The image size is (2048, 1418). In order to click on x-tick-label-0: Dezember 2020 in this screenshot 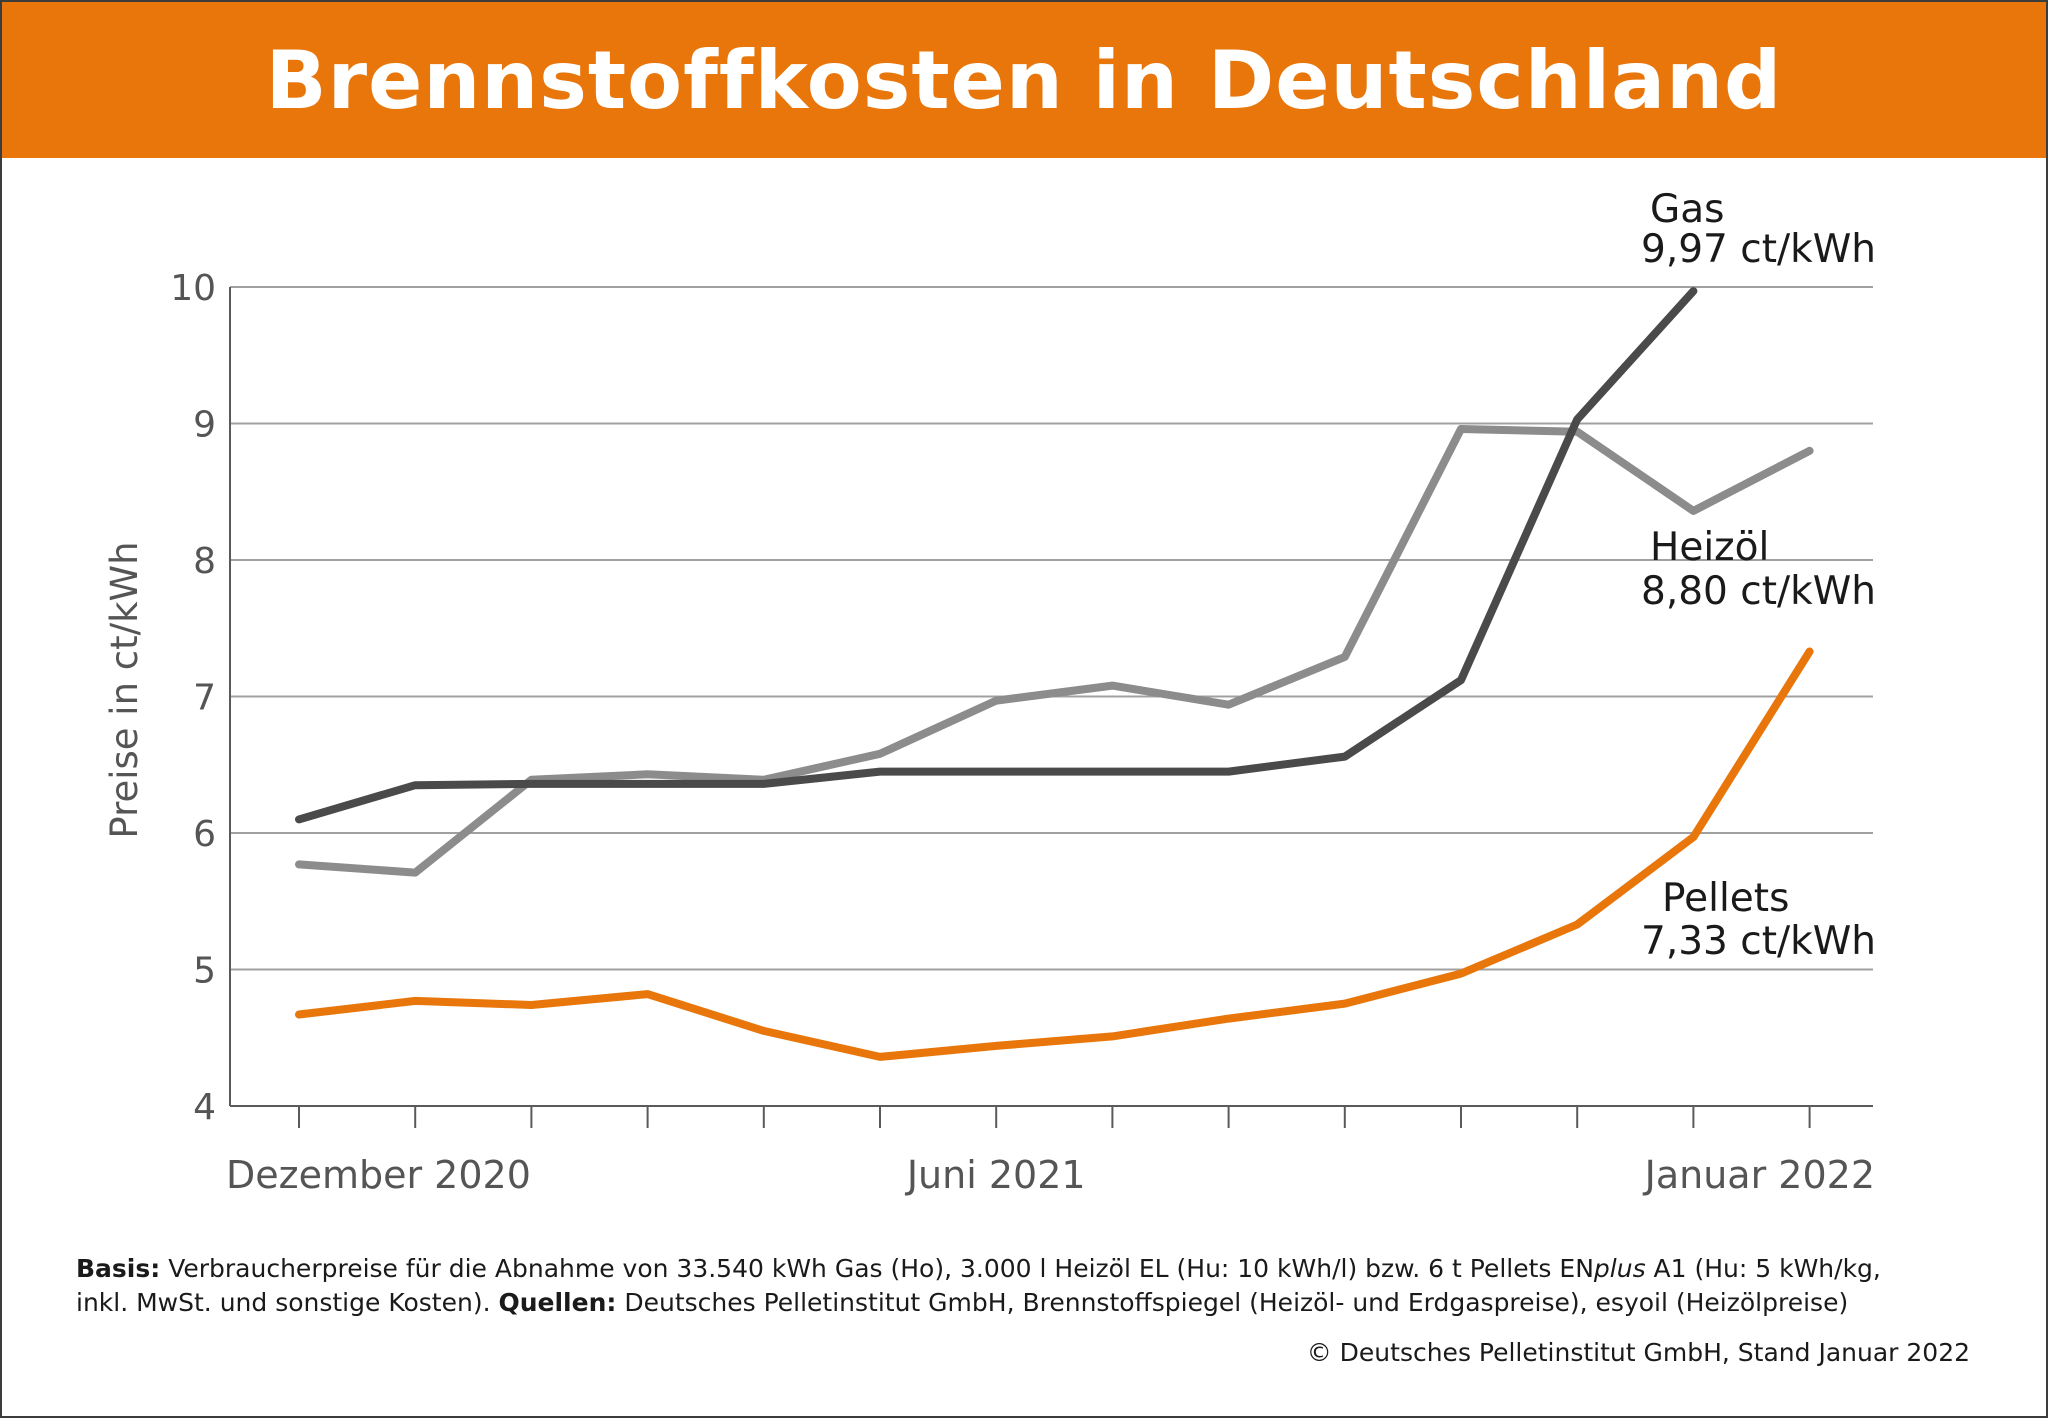, I will do `click(378, 1175)`.